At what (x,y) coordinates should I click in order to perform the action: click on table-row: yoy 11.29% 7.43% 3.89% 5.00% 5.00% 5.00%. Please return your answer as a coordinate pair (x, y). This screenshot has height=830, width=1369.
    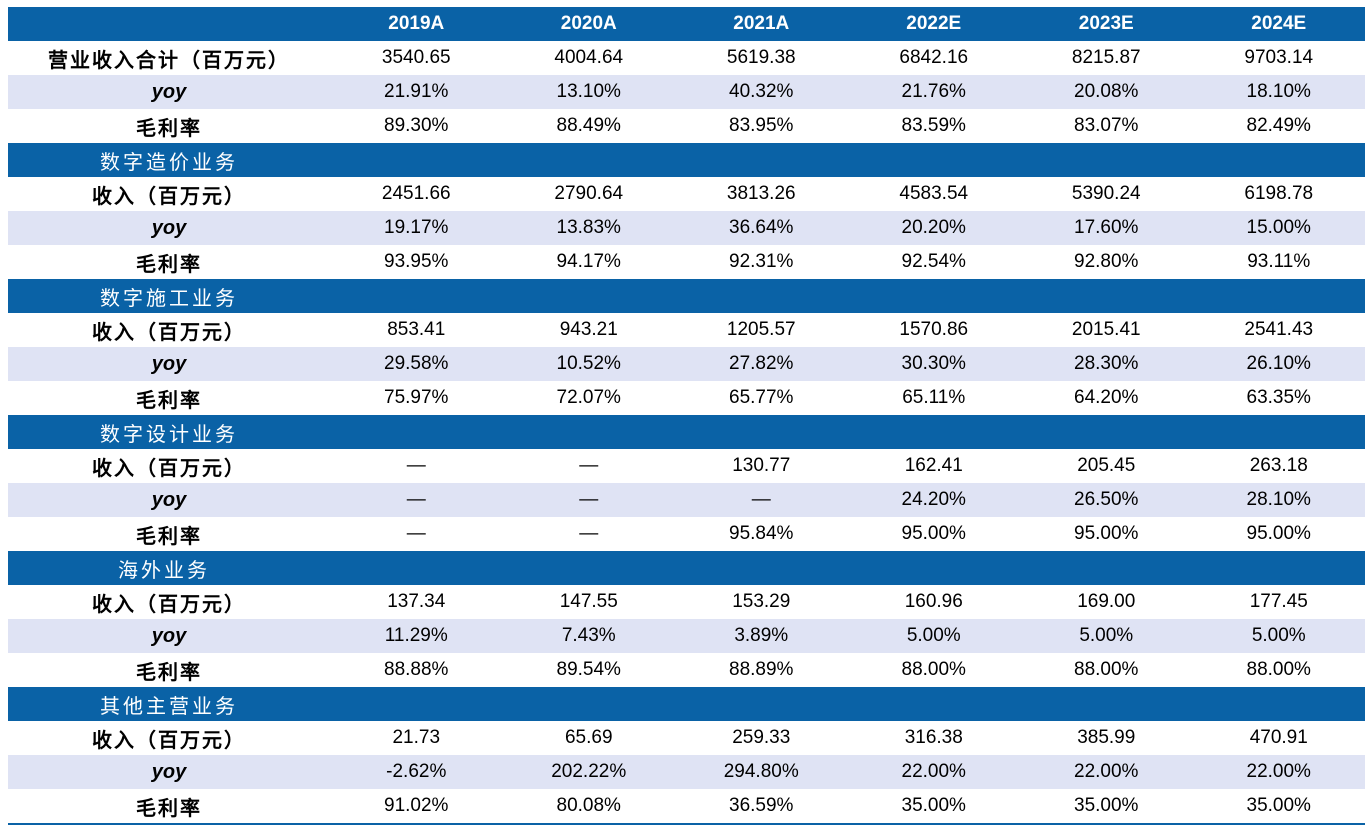
    Looking at the image, I should click on (686, 636).